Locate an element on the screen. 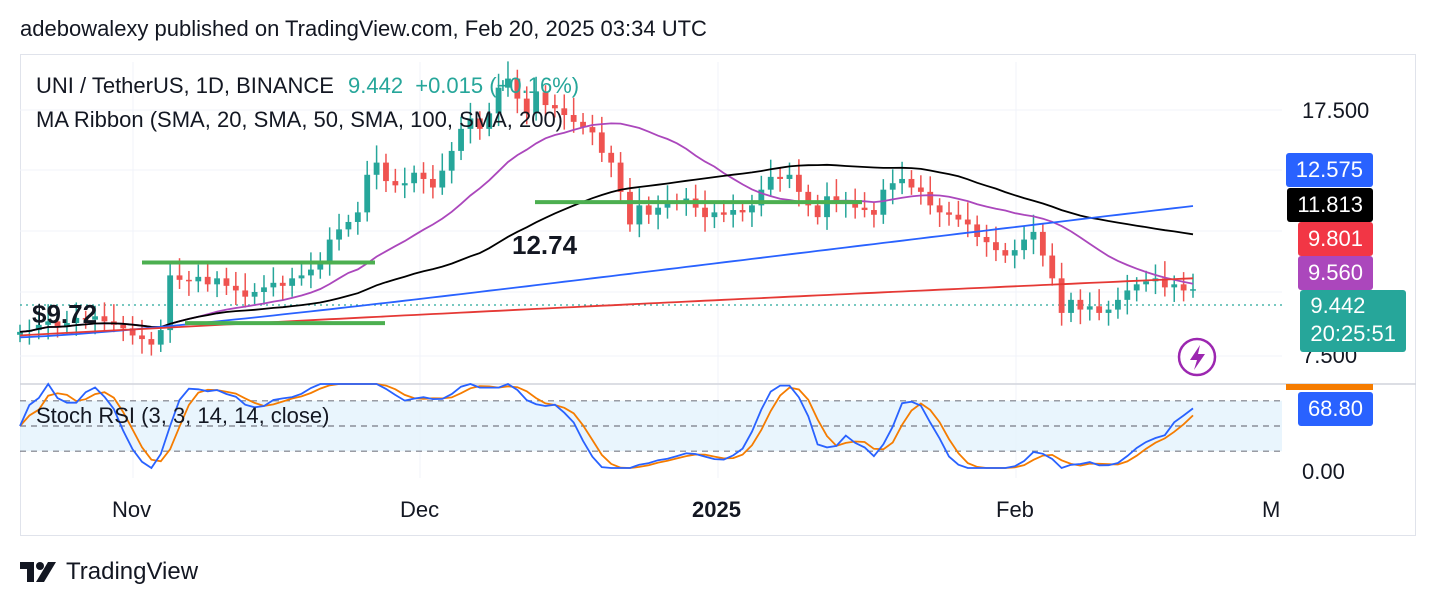  price-axis-label-high: 17.500 is located at coordinates (1336, 110).